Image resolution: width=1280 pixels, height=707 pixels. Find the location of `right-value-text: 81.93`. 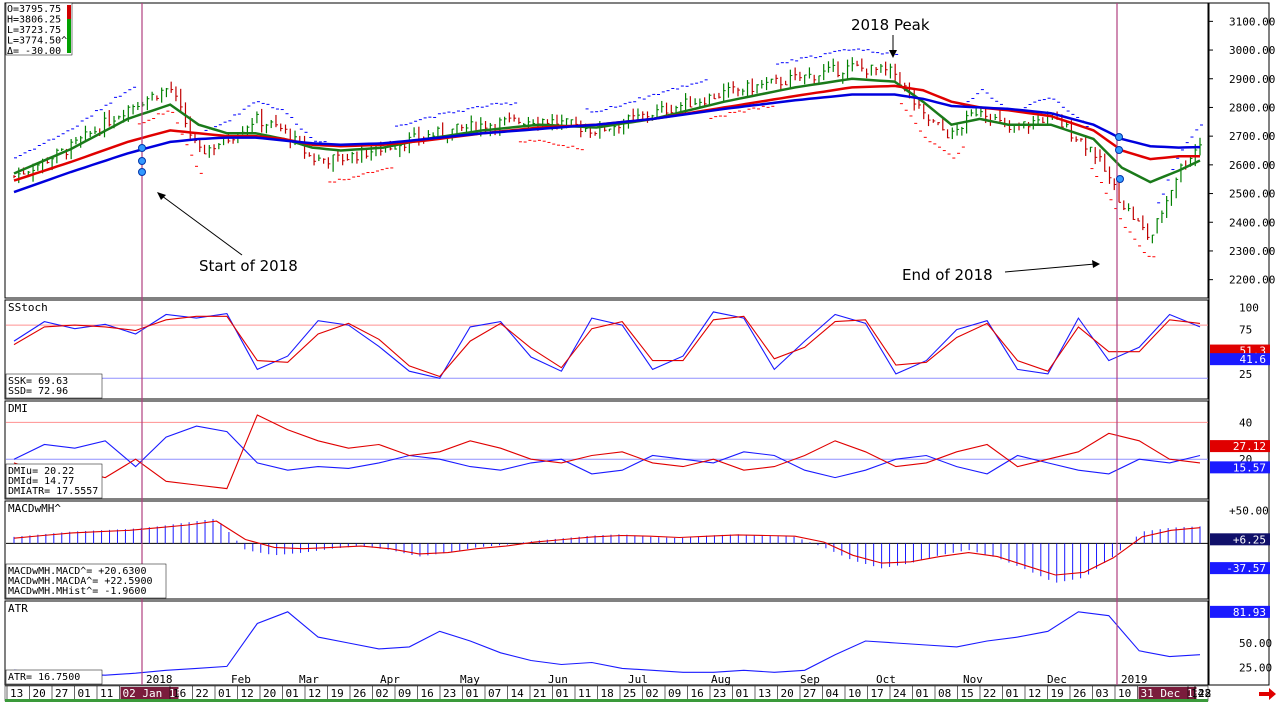

right-value-text: 81.93 is located at coordinates (1249, 612).